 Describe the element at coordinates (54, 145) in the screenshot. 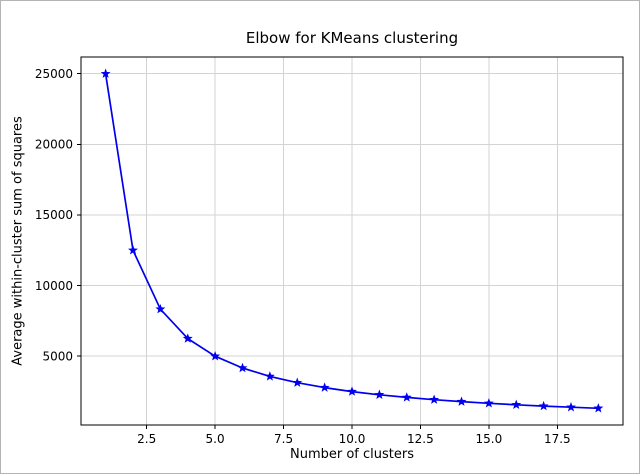

I see `y-tick-label: 20000` at that location.